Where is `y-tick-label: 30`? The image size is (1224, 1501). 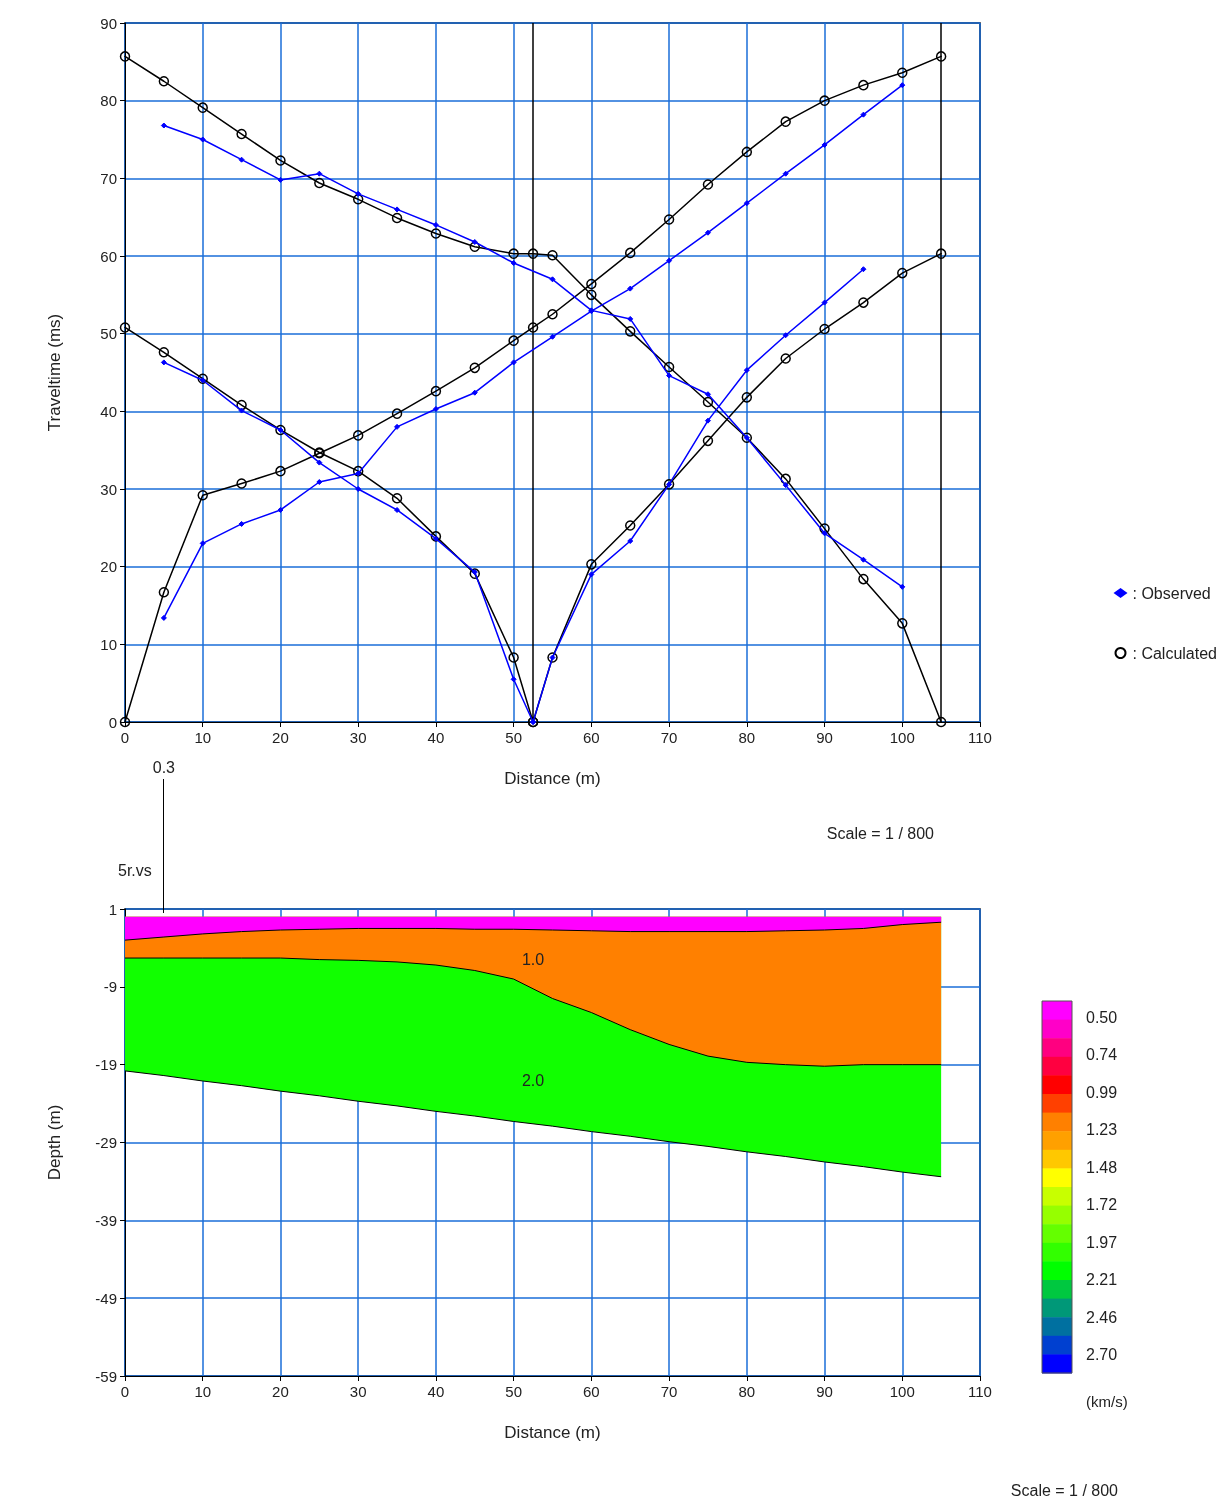
y-tick-label: 30 is located at coordinates (108, 489).